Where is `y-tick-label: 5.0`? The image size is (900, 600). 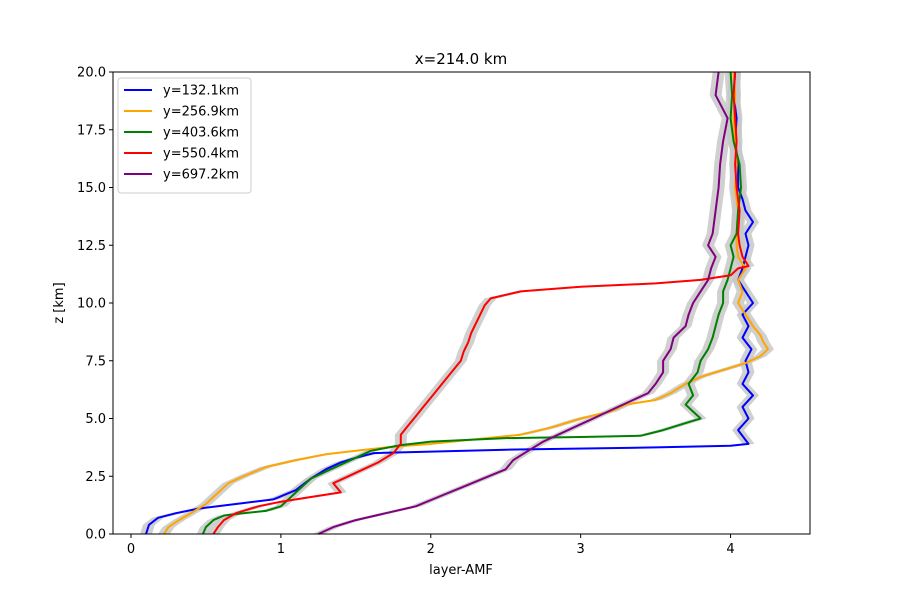 y-tick-label: 5.0 is located at coordinates (95, 419).